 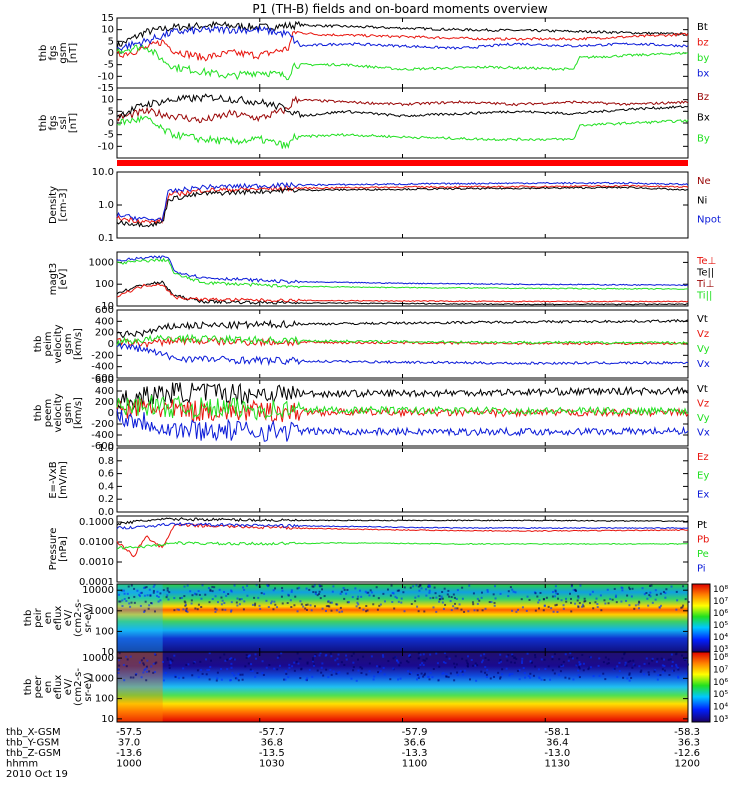 What do you see at coordinates (103, 172) in the screenshot?
I see `ytick-label: 10.0` at bounding box center [103, 172].